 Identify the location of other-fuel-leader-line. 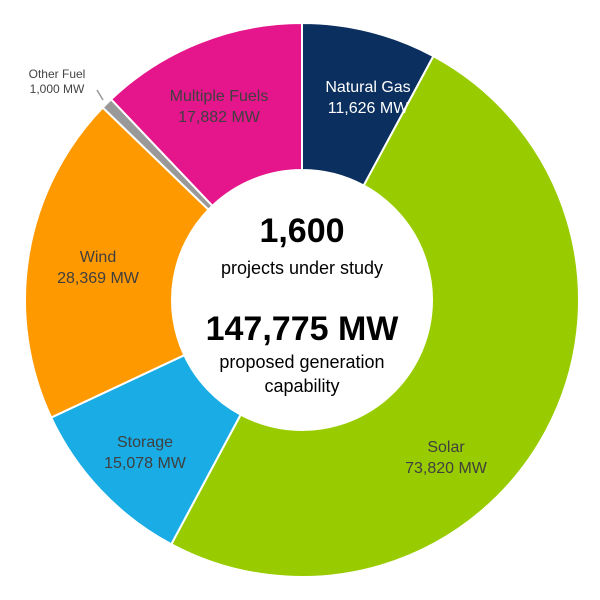
(100, 95).